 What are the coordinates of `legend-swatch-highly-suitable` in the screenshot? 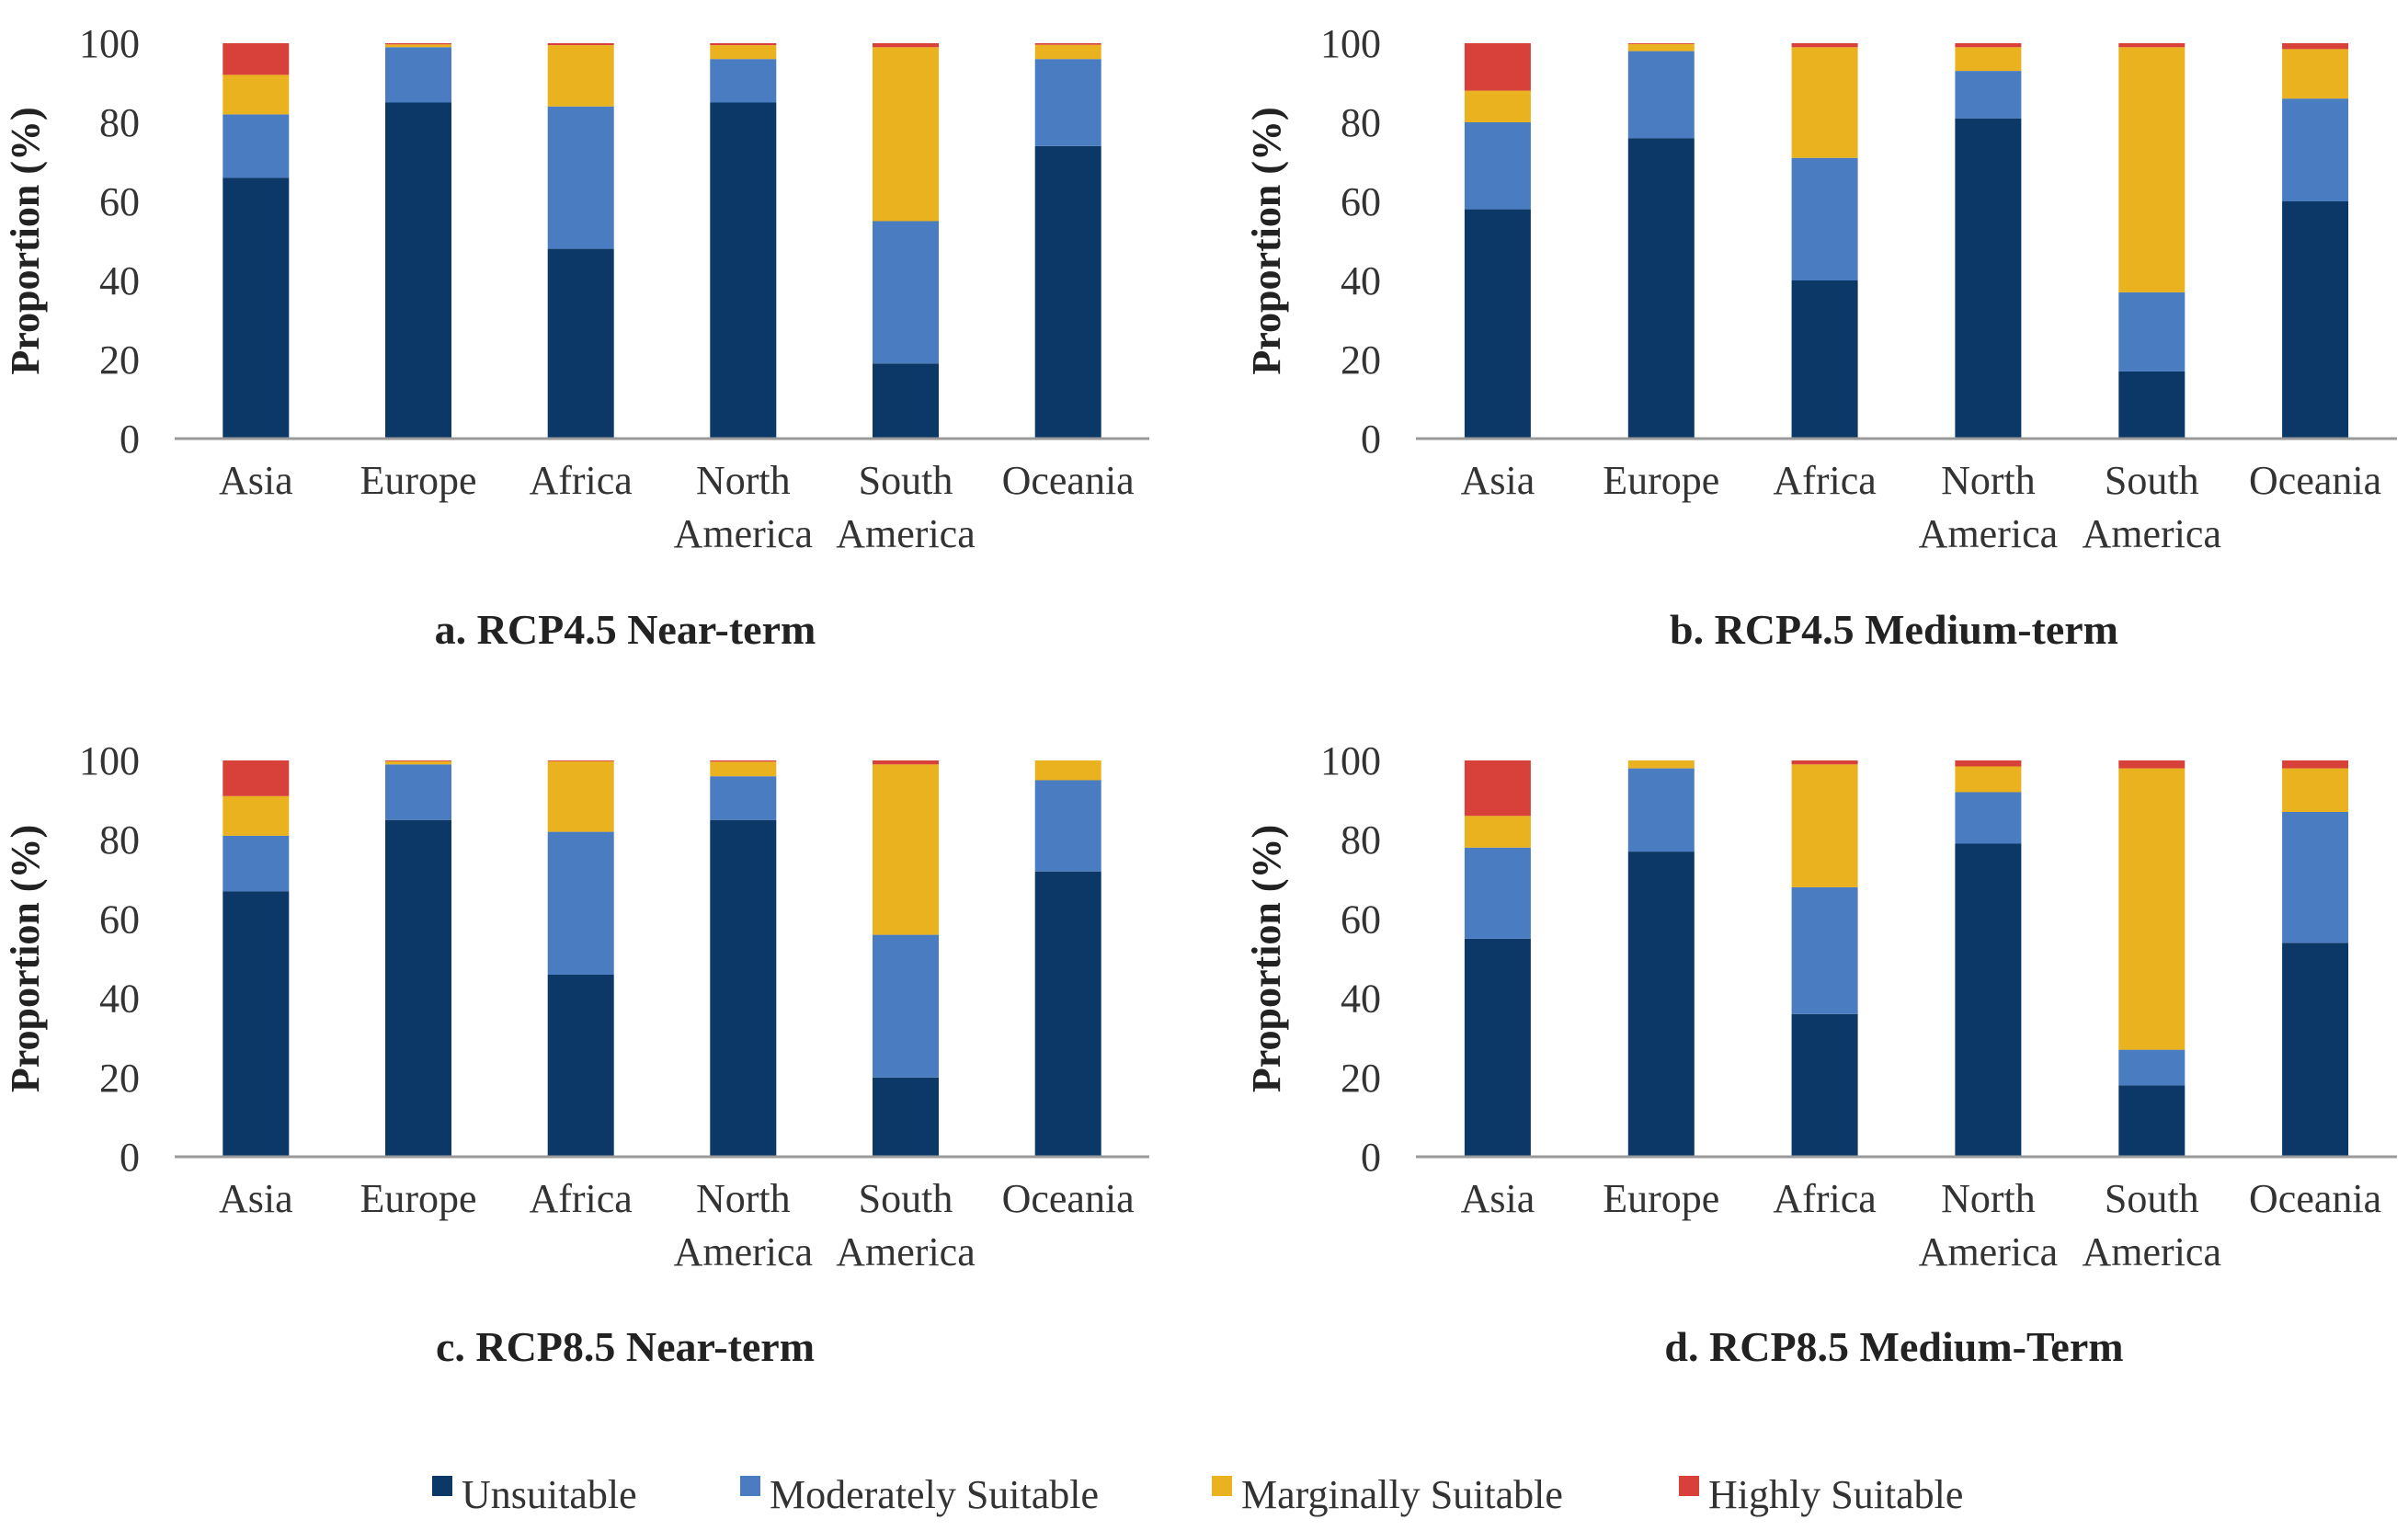 It's located at (1689, 1486).